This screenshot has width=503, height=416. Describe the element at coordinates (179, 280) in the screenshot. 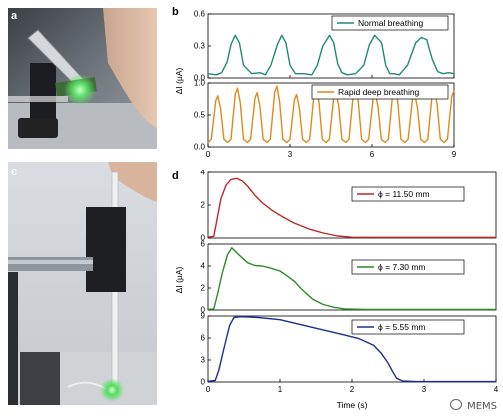

I see `panel-d-y-axis-label: ΔI (μA)` at that location.